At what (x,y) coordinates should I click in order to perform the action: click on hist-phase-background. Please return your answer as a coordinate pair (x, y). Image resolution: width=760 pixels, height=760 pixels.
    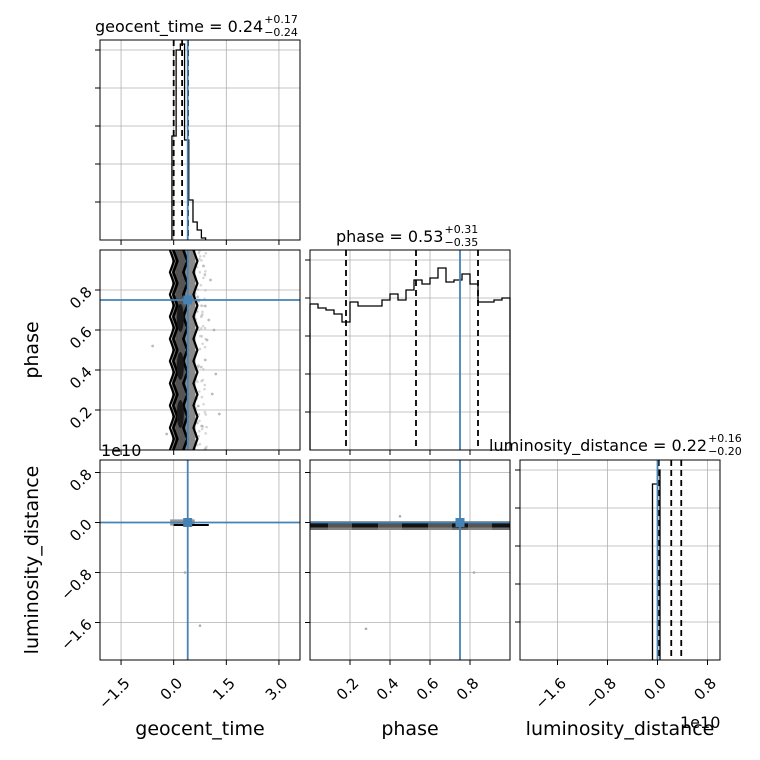
    Looking at the image, I should click on (410, 350).